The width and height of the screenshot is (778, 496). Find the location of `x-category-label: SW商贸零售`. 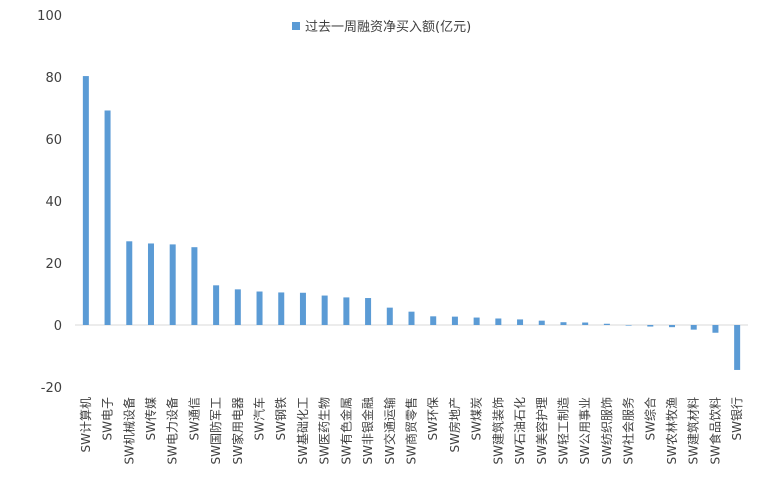

x-category-label: SW商贸零售 is located at coordinates (411, 430).